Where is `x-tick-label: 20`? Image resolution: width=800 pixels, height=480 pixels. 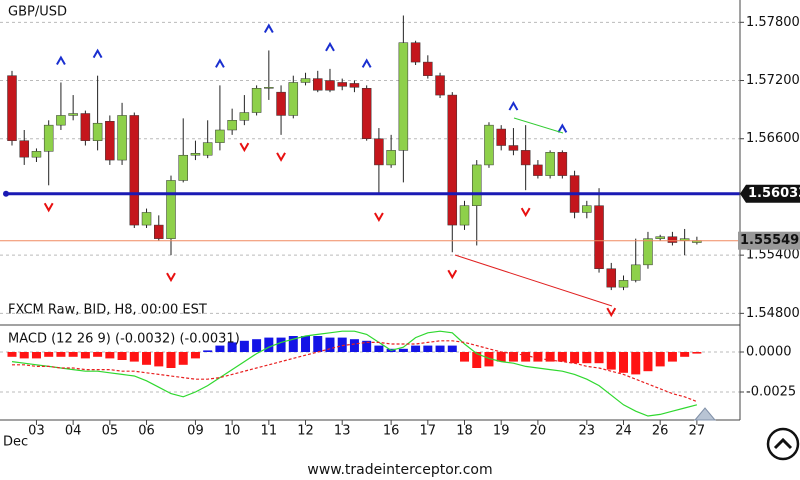 x-tick-label: 20 is located at coordinates (538, 431).